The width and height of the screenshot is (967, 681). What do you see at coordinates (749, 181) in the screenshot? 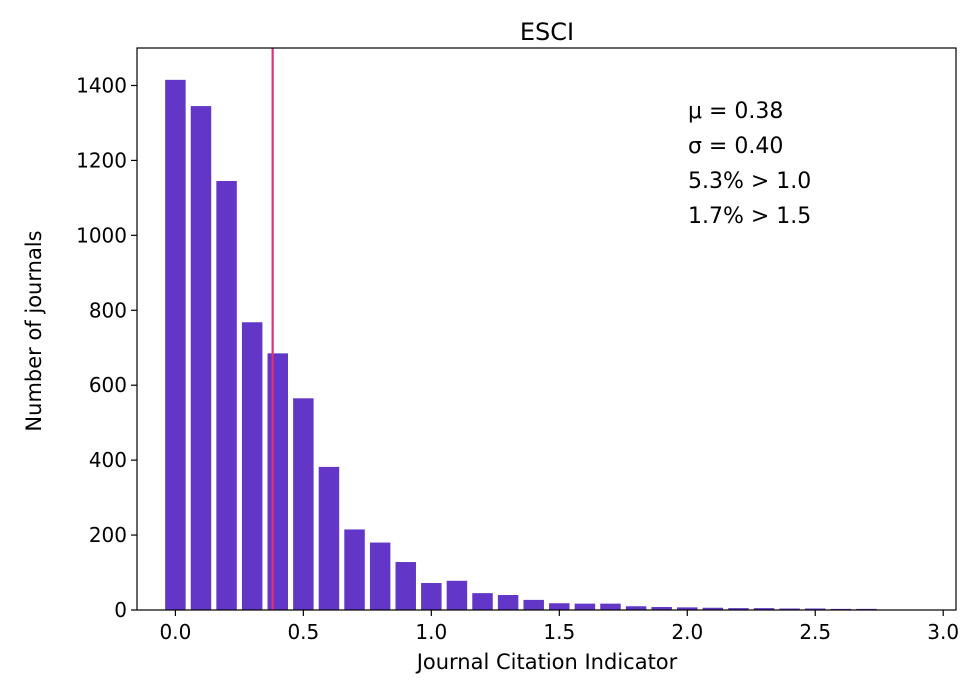
I see `stat-annotation-line: 5.3% > 1.0` at bounding box center [749, 181].